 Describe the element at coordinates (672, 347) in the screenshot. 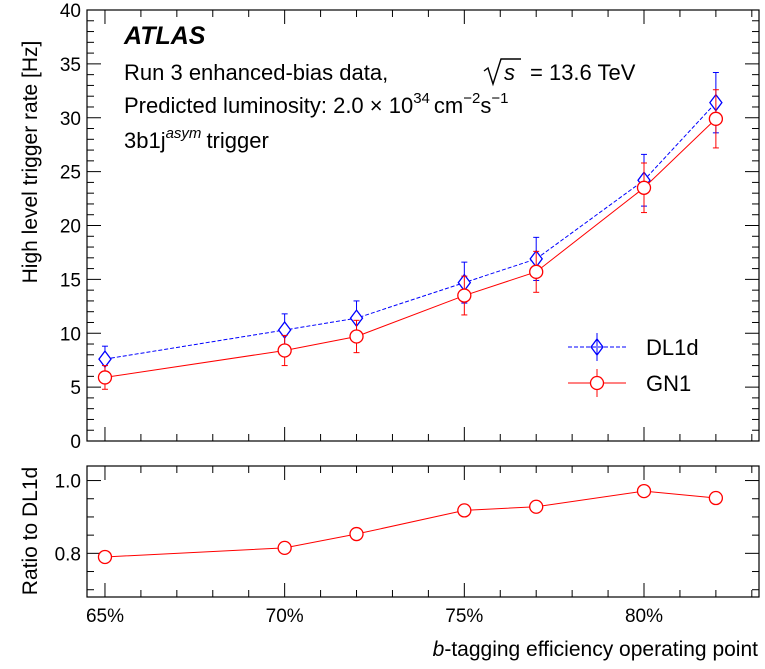

I see `legend-label-dl1d: DL1d` at that location.